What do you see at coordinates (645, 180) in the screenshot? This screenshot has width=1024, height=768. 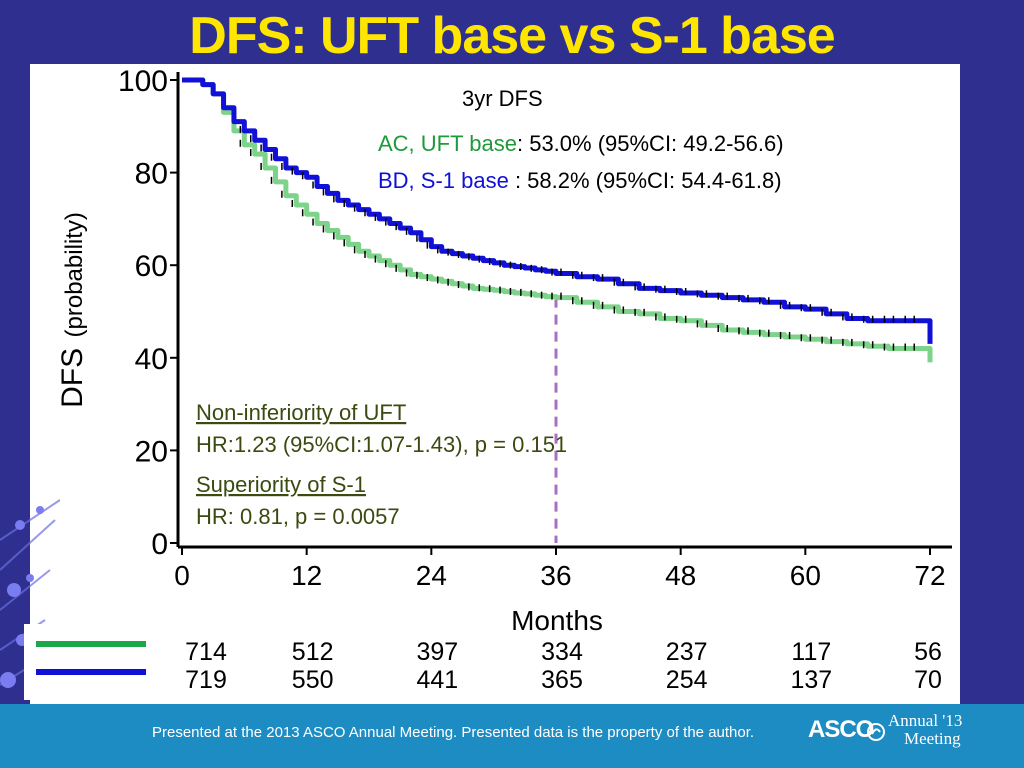 I see `arm-bd-value: : 58.2% (95%CI: 54.4-61.8)` at bounding box center [645, 180].